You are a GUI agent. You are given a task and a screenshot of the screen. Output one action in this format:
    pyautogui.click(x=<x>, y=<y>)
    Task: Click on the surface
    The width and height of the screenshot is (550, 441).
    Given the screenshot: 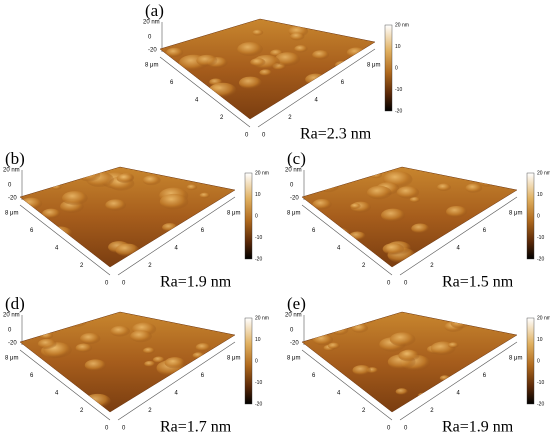 What is the action you would take?
    pyautogui.click(x=127, y=362)
    